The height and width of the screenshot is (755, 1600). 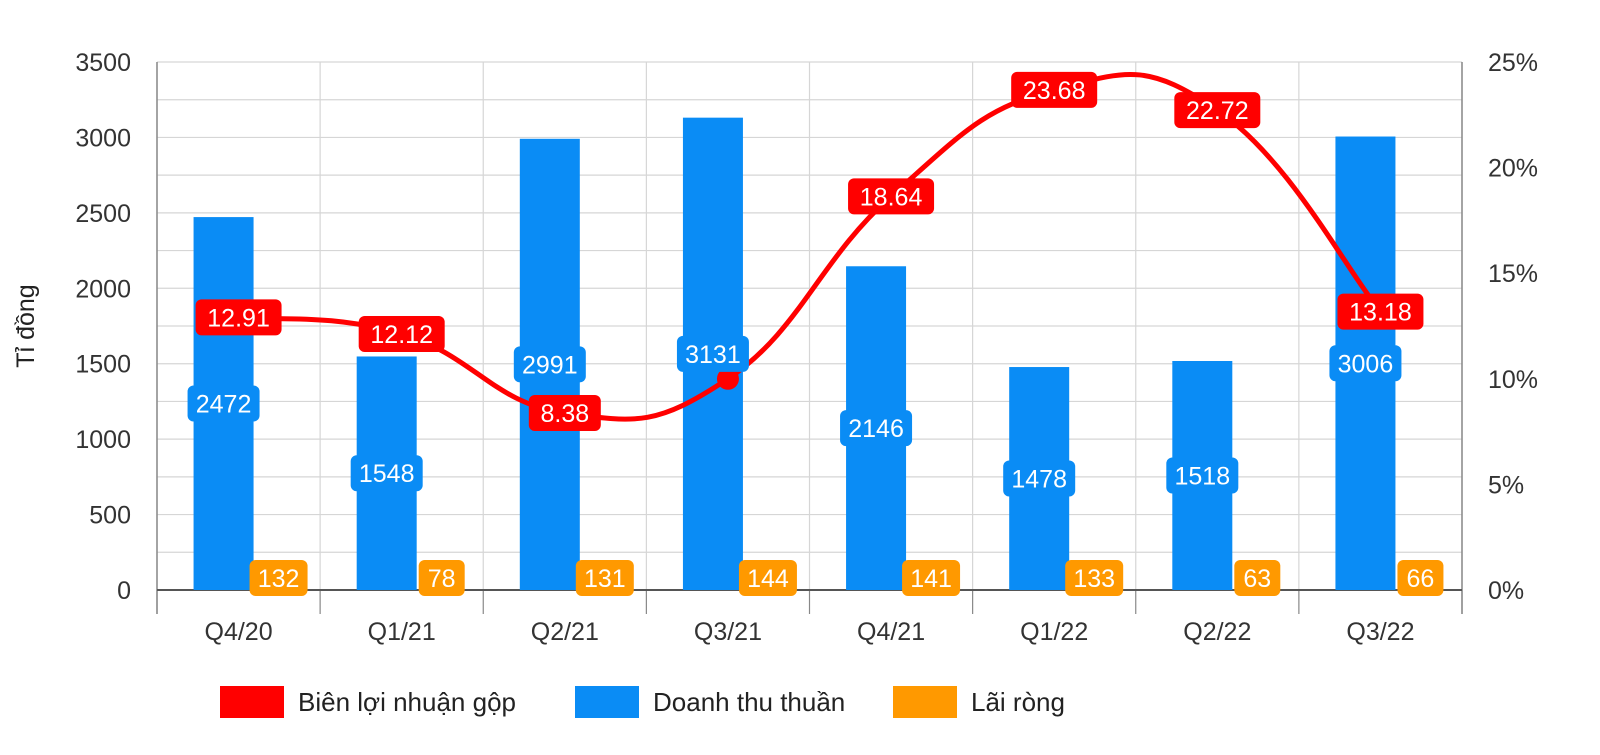 I want to click on y-tick-label-left: 2500, so click(x=103, y=214).